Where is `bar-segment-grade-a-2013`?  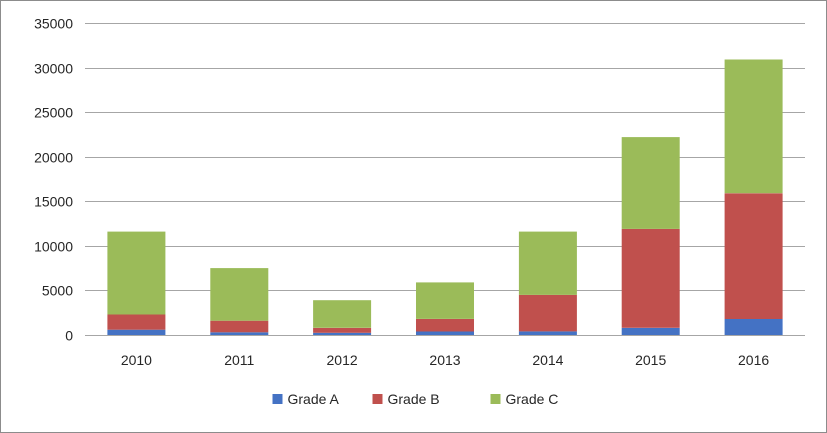 bar-segment-grade-a-2013 is located at coordinates (445, 333).